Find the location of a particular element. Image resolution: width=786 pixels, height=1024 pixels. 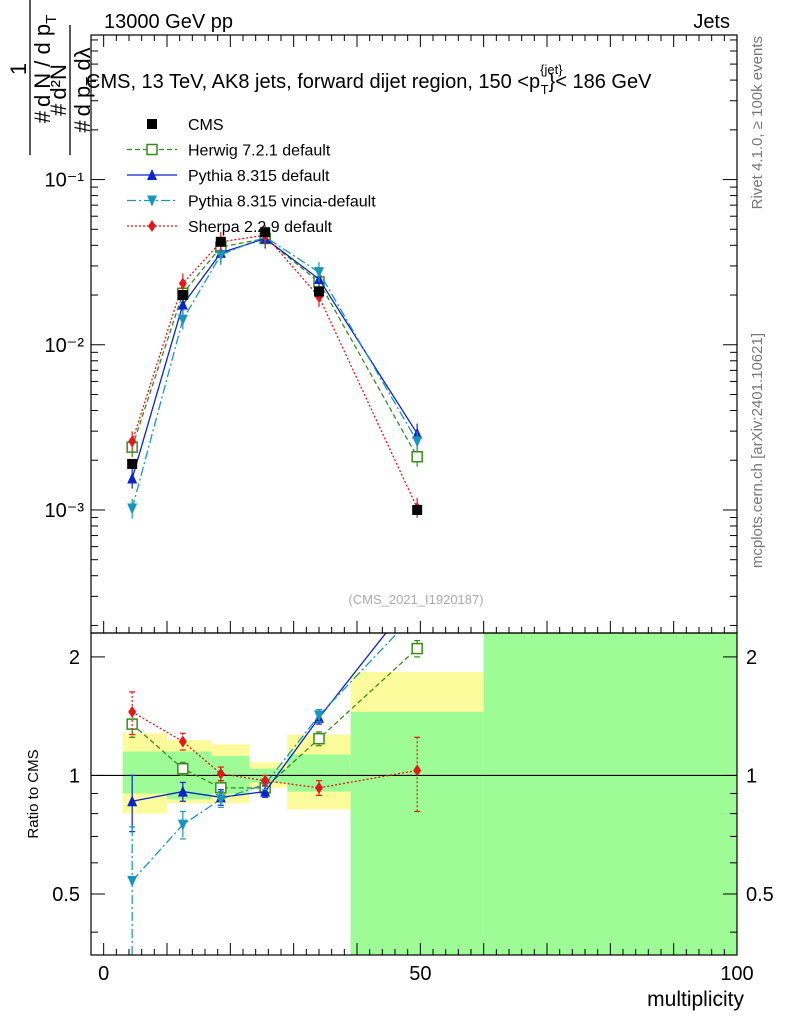

main-y-tick-label: 10⁻¹ is located at coordinates (65, 181).